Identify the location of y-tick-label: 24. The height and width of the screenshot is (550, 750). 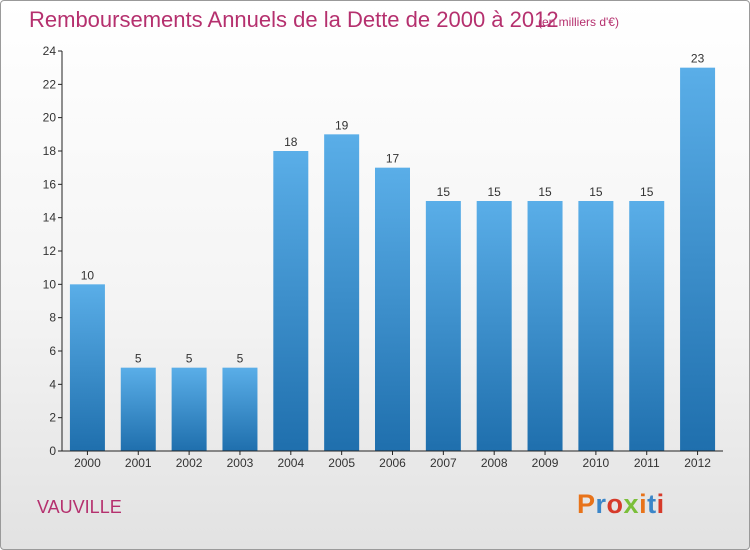
(50, 51).